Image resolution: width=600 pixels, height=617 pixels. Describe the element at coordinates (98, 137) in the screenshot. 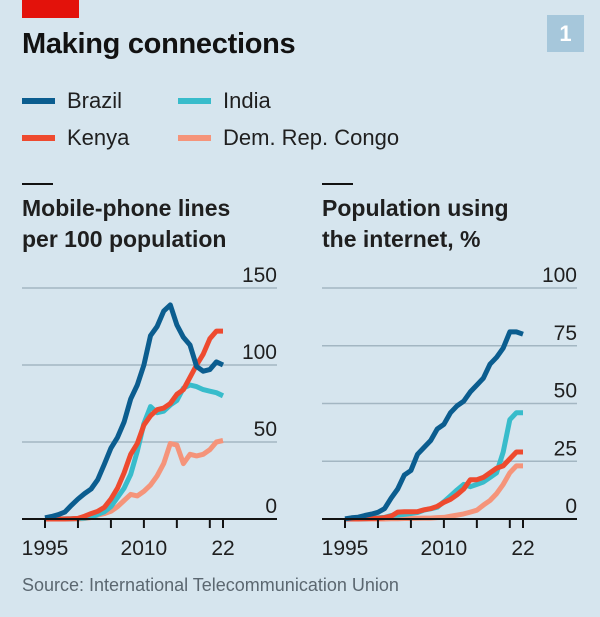

I see `legend-label: Kenya` at that location.